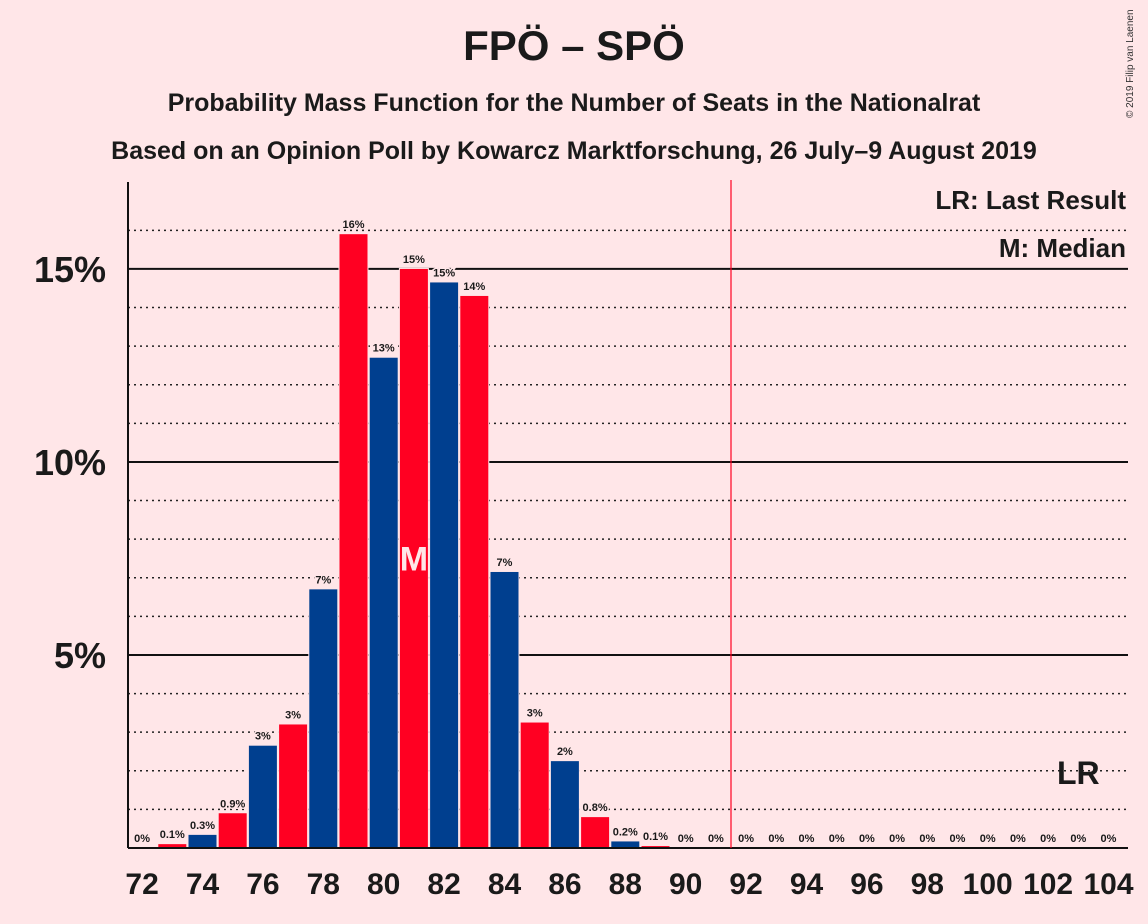 Image resolution: width=1148 pixels, height=924 pixels. Describe the element at coordinates (444, 273) in the screenshot. I see `data-label-seat-82: 15%` at that location.